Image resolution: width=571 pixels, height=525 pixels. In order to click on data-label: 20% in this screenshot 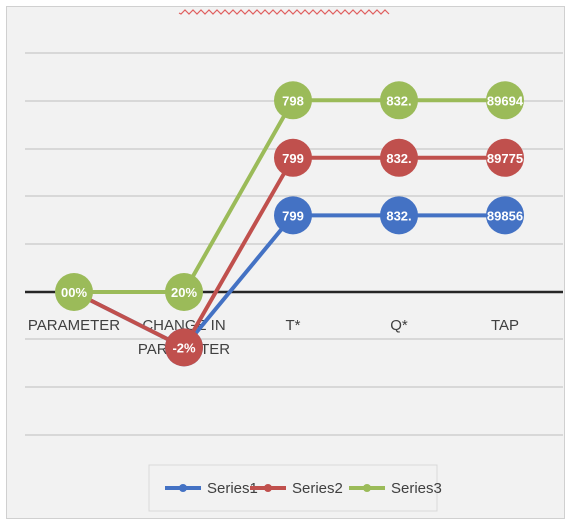, I will do `click(184, 292)`.